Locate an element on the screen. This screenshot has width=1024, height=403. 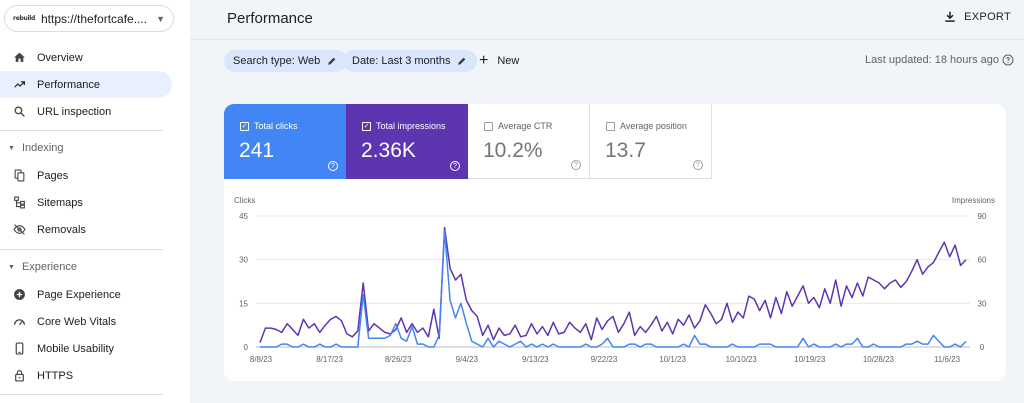
new-filter-label: New is located at coordinates (508, 61).